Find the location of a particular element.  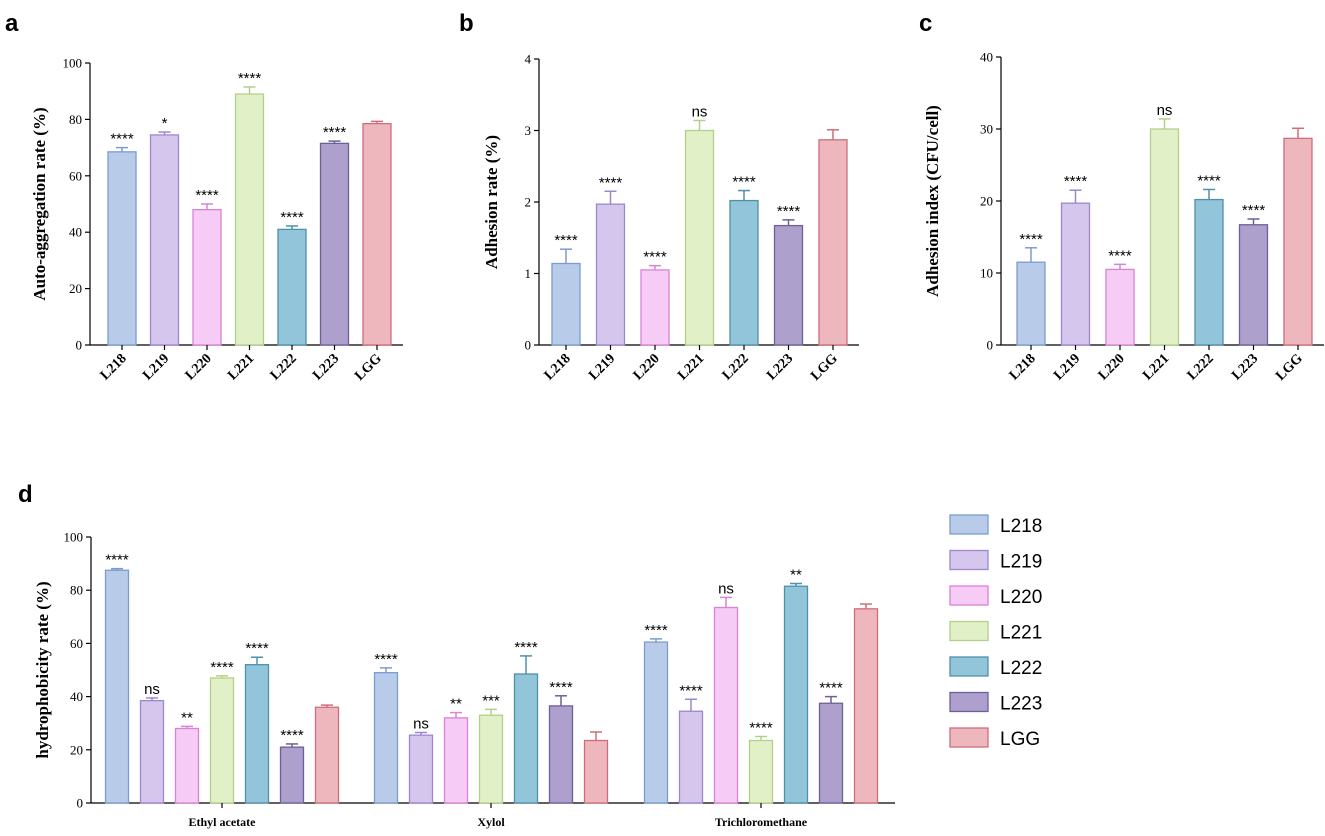

legend-label: L218 is located at coordinates (1021, 526).